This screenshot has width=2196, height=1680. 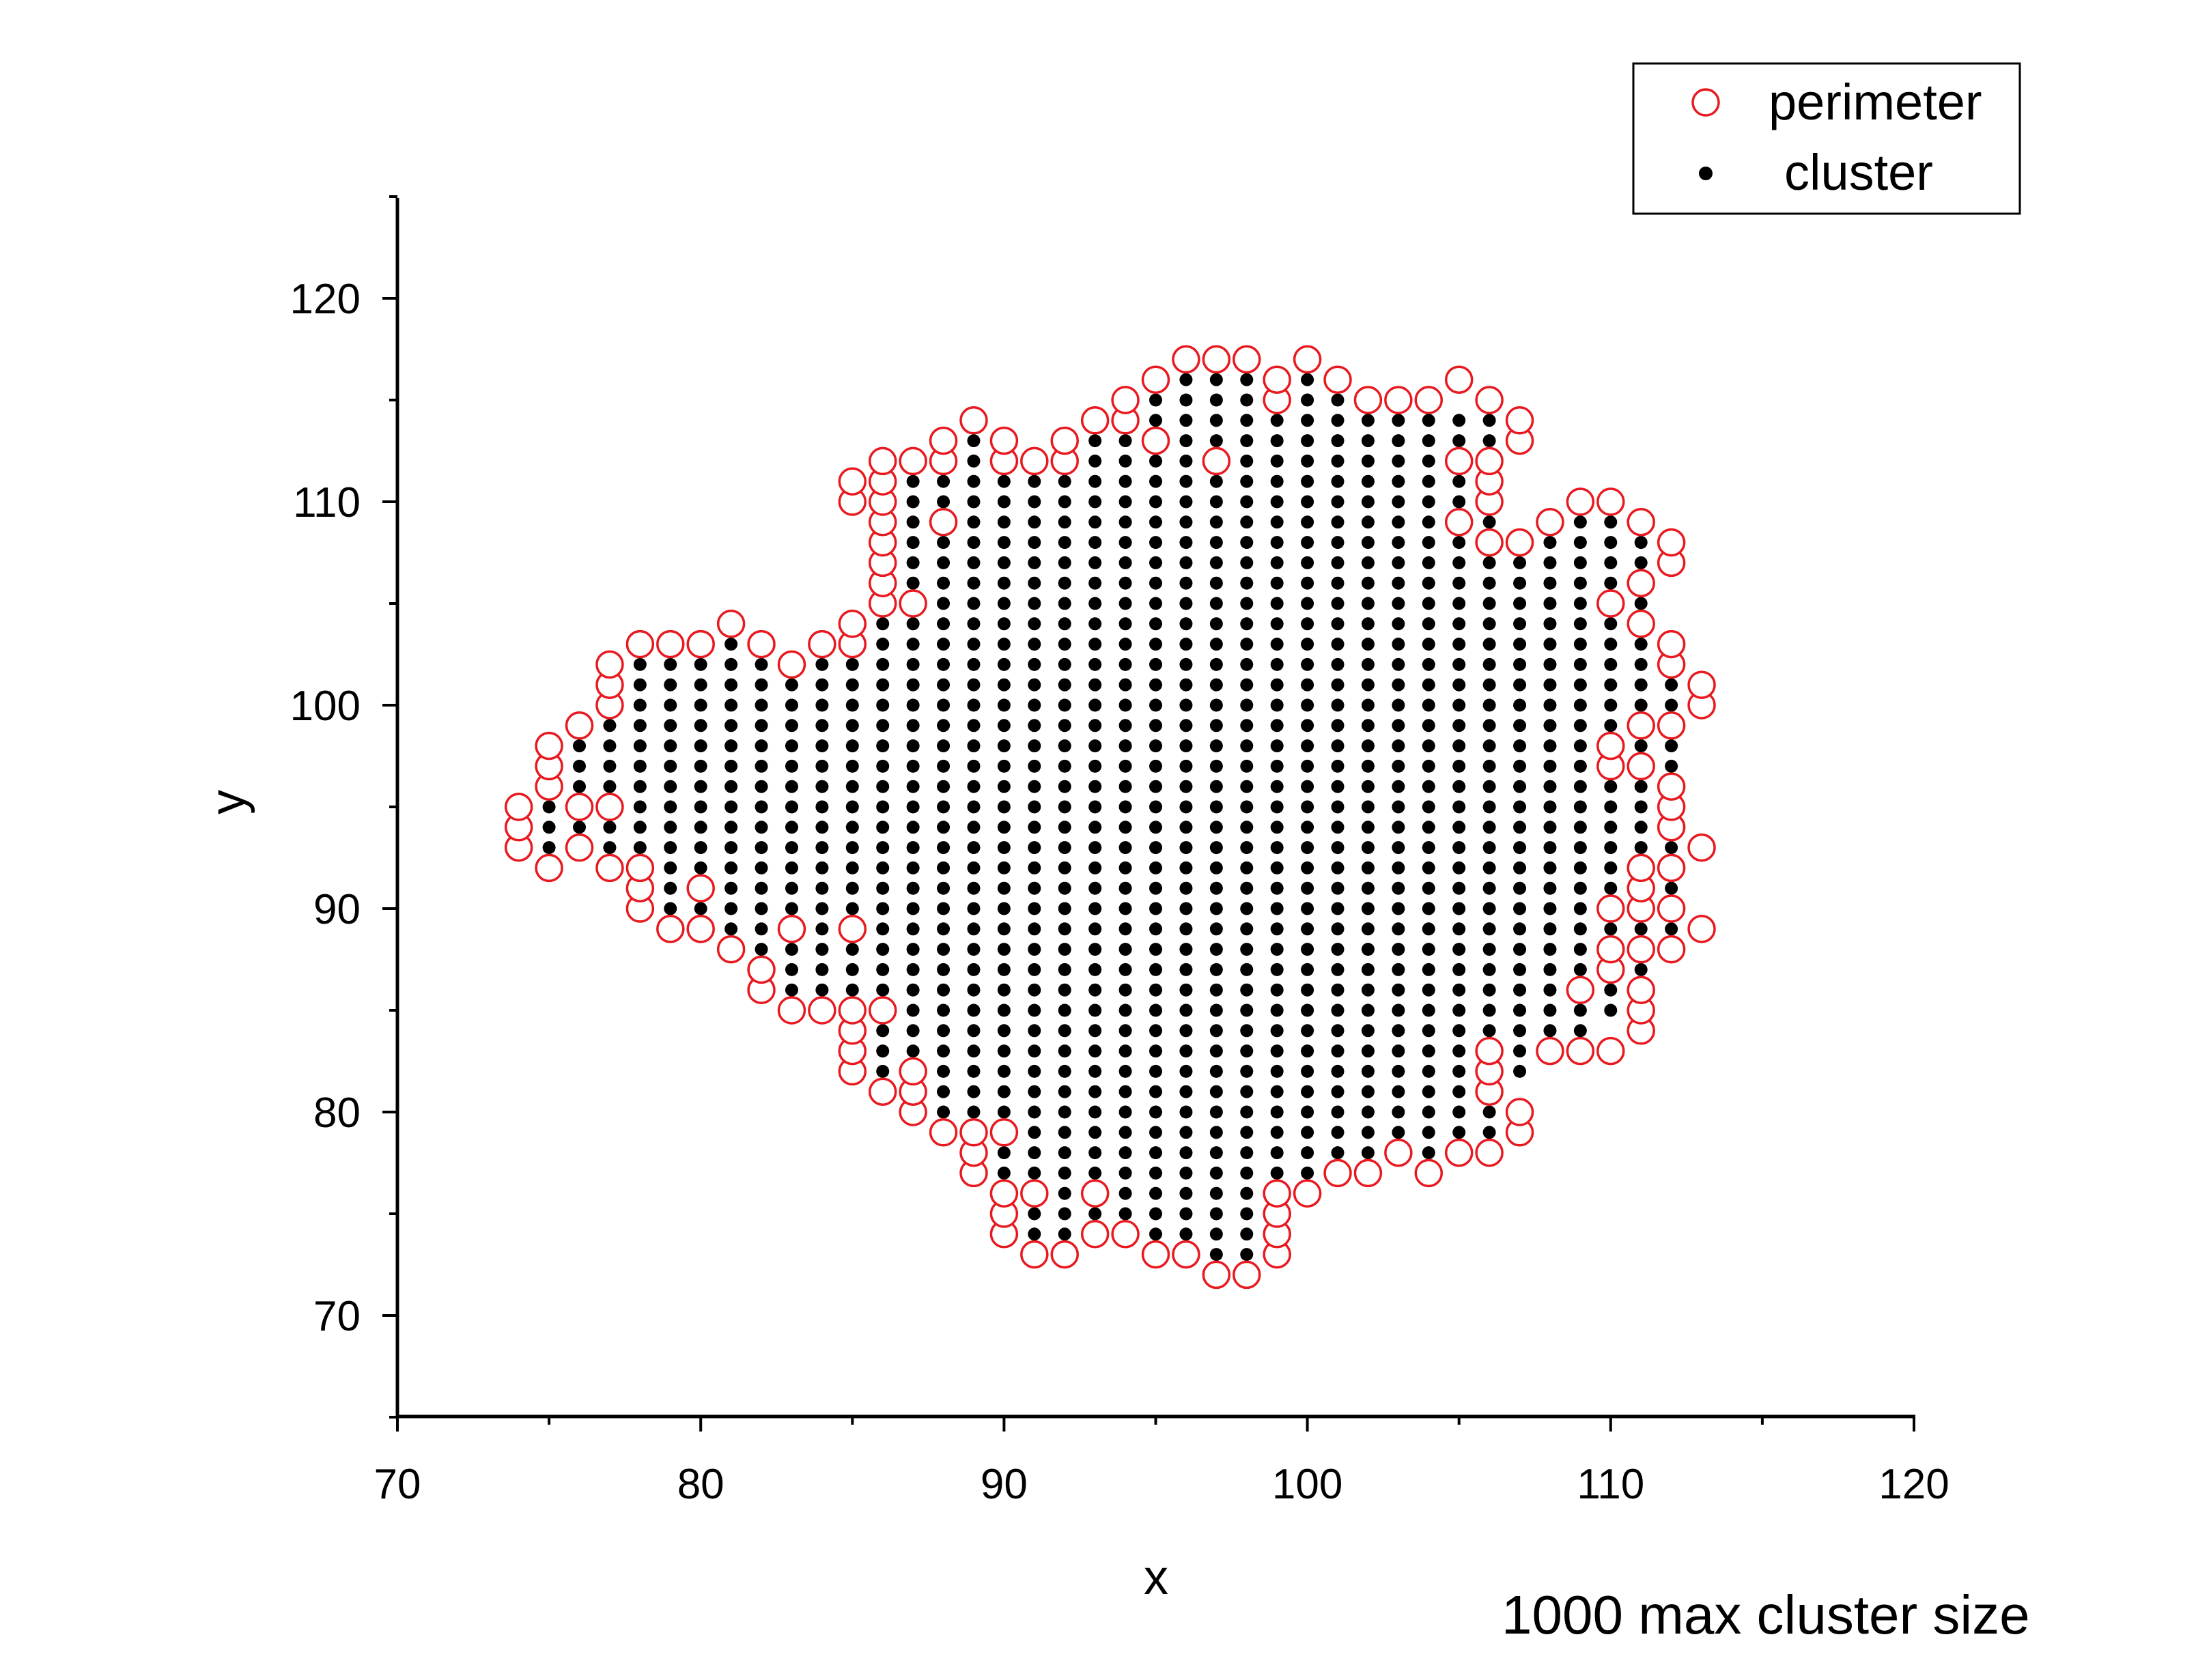 I want to click on legend: perimeter cluster, so click(x=1827, y=138).